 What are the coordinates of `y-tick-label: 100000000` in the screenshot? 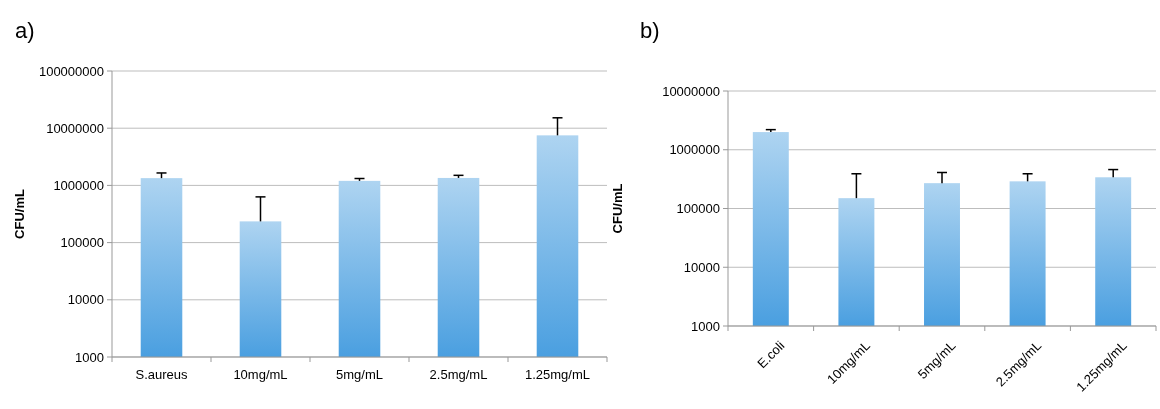 It's located at (71, 71).